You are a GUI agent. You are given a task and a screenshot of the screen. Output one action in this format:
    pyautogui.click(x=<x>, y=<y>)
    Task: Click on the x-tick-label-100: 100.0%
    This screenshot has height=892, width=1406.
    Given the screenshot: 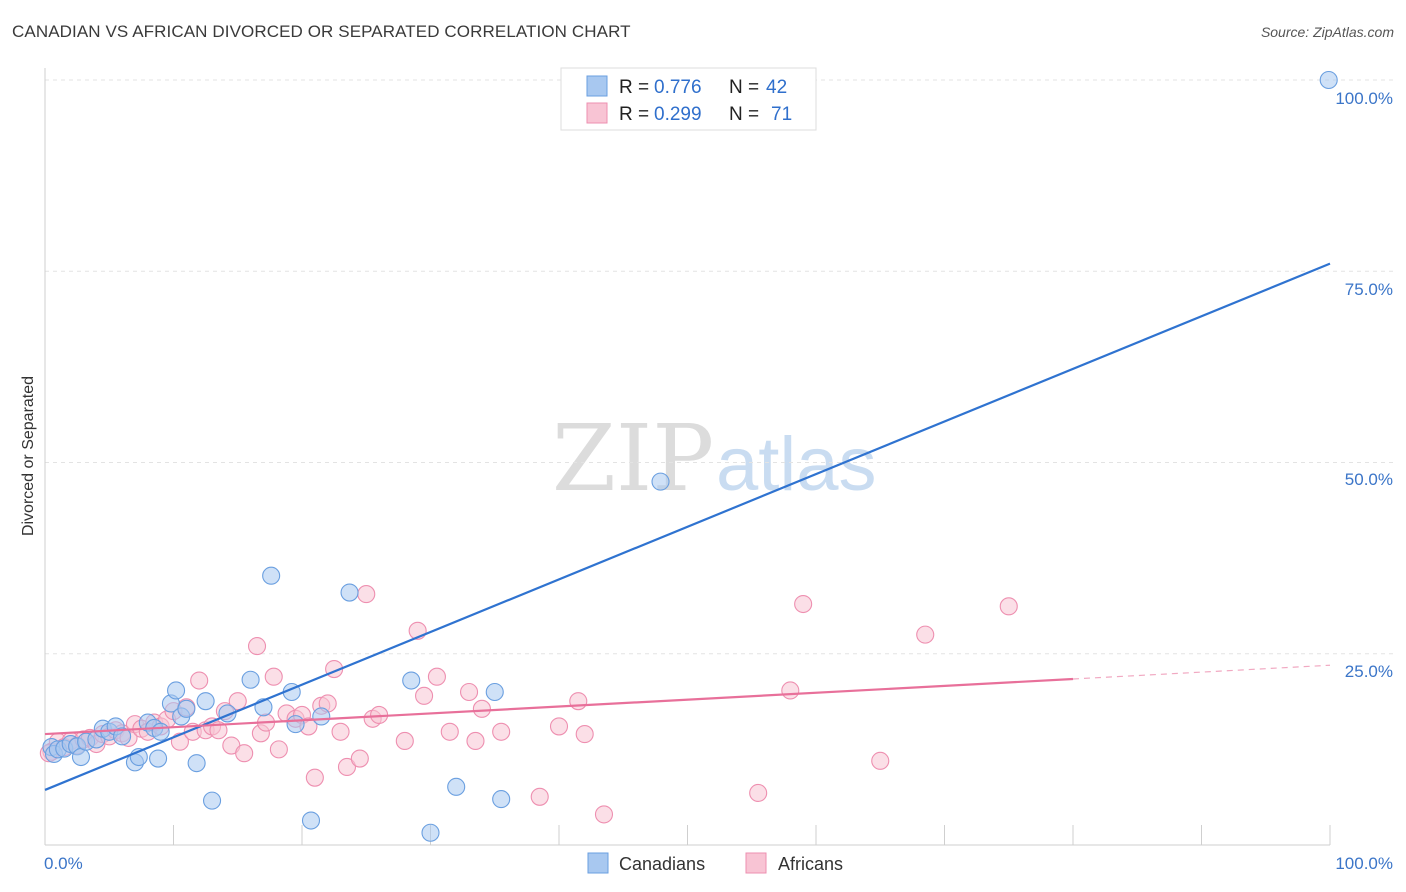 What is the action you would take?
    pyautogui.click(x=1364, y=863)
    